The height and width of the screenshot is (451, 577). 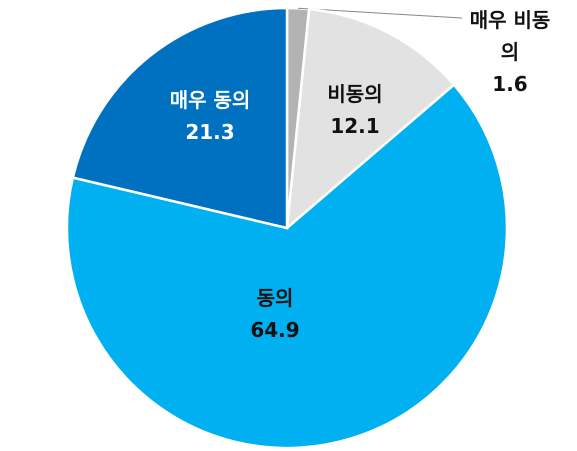 I want to click on pie-slice, so click(x=370, y=119).